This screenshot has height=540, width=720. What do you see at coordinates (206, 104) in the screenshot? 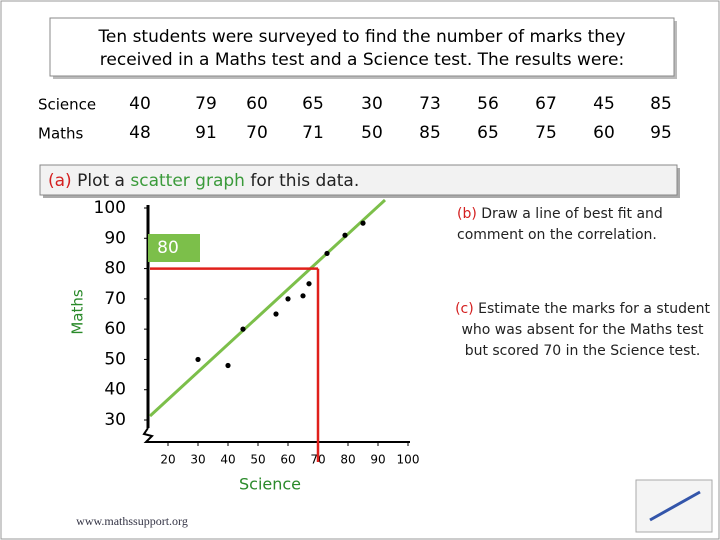
I see `table-cell: 79` at bounding box center [206, 104].